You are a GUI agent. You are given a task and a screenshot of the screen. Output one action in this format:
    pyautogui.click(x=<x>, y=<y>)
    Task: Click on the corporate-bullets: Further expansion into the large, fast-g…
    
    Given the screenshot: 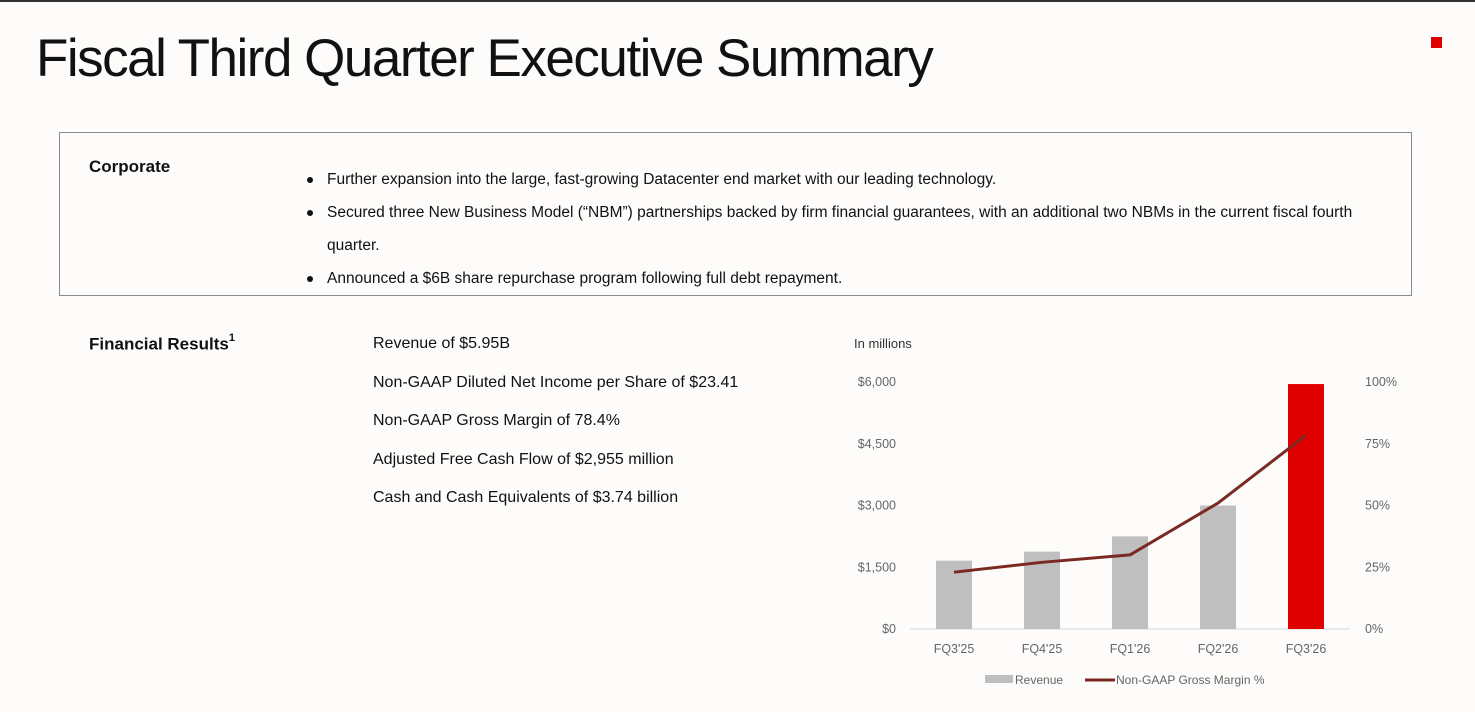 What is the action you would take?
    pyautogui.click(x=855, y=229)
    